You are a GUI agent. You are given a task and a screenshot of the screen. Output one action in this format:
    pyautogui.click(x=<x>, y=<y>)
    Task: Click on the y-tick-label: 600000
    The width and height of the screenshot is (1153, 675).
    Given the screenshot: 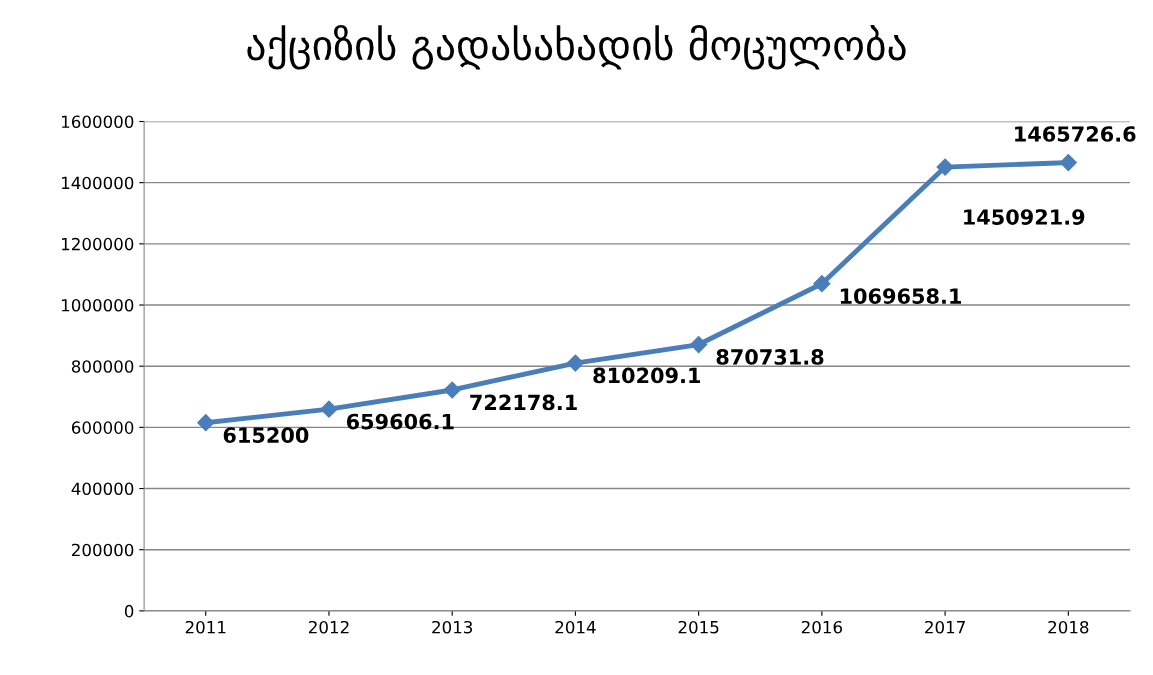 What is the action you would take?
    pyautogui.click(x=102, y=427)
    